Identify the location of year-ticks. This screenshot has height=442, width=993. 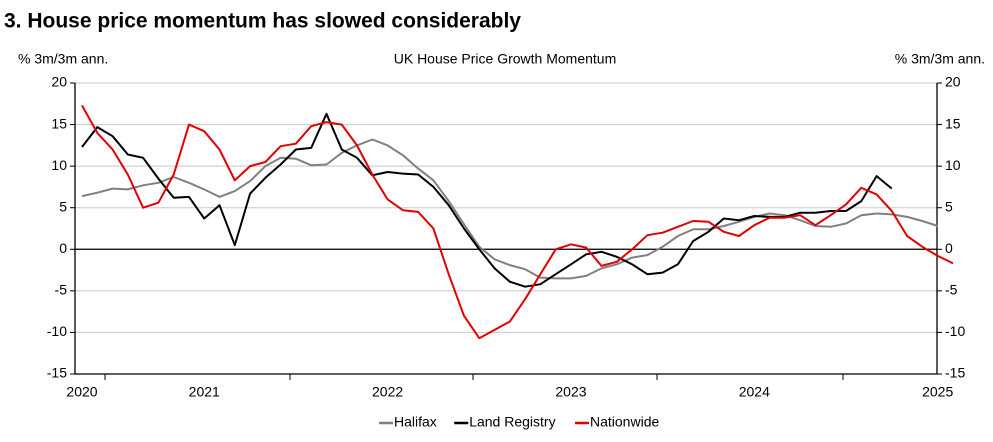
(474, 377).